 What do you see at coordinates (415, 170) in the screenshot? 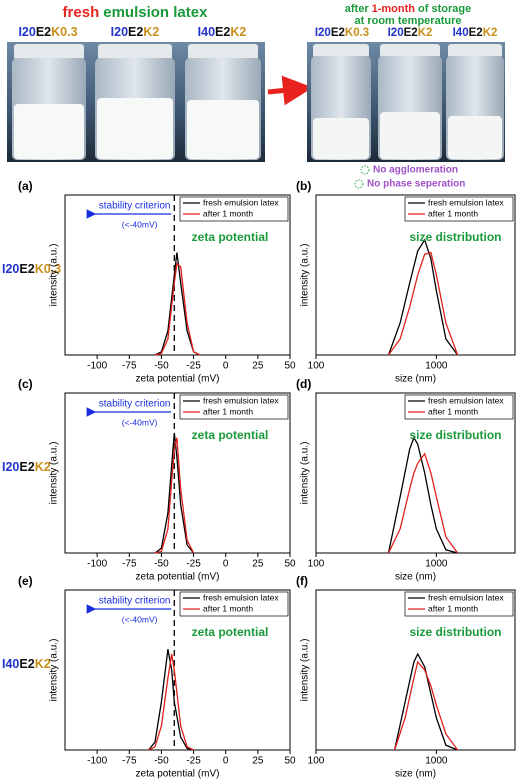
I see `note: No agglomeration` at bounding box center [415, 170].